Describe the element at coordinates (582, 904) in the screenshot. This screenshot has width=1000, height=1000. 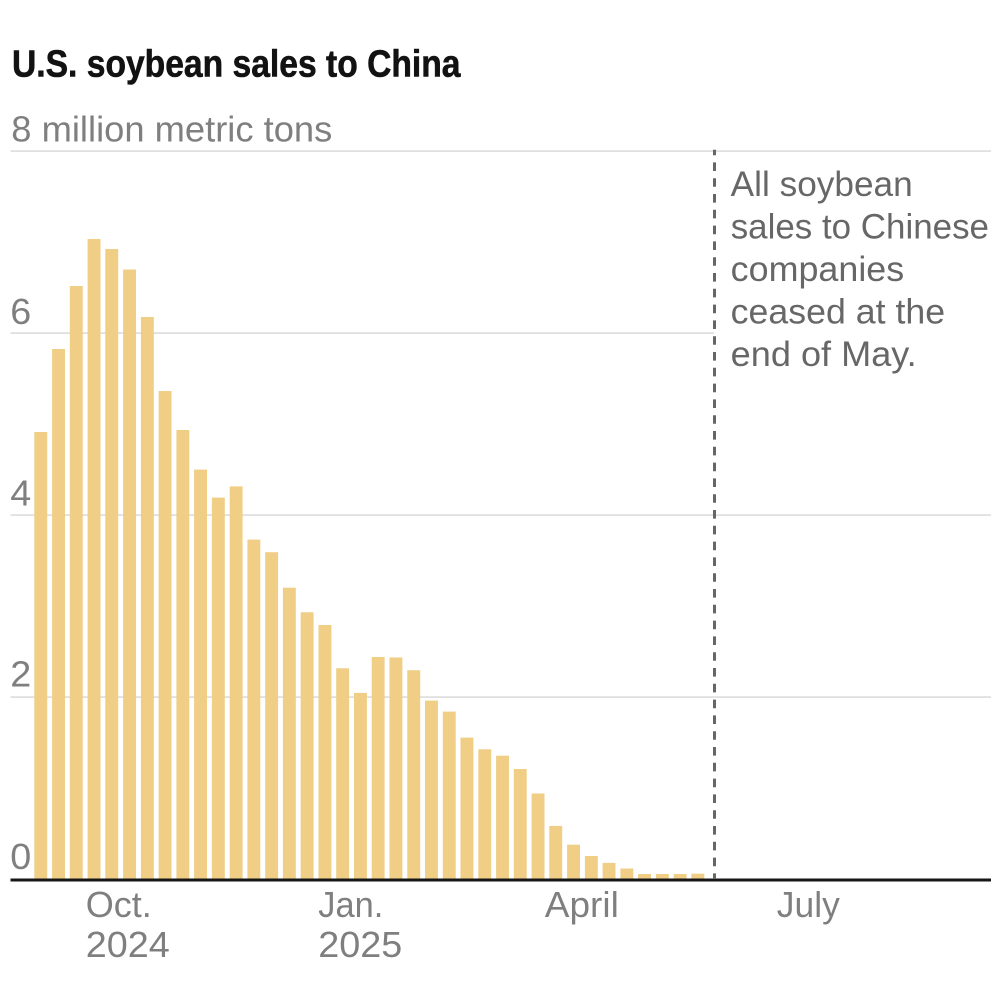
I see `svg-text: April` at that location.